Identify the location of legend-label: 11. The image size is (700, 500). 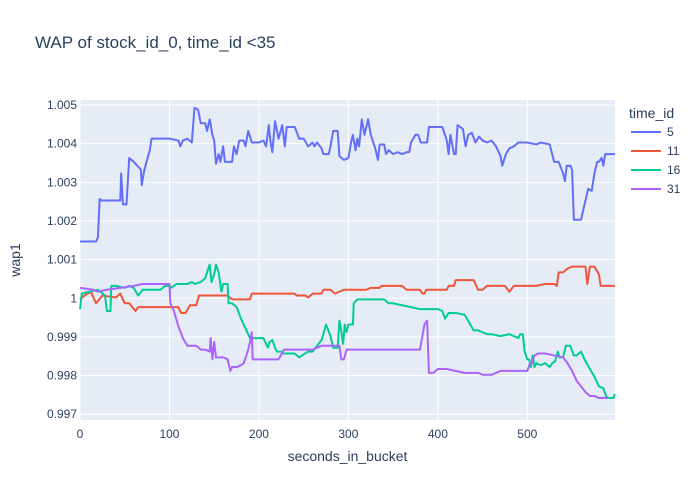
(673, 151).